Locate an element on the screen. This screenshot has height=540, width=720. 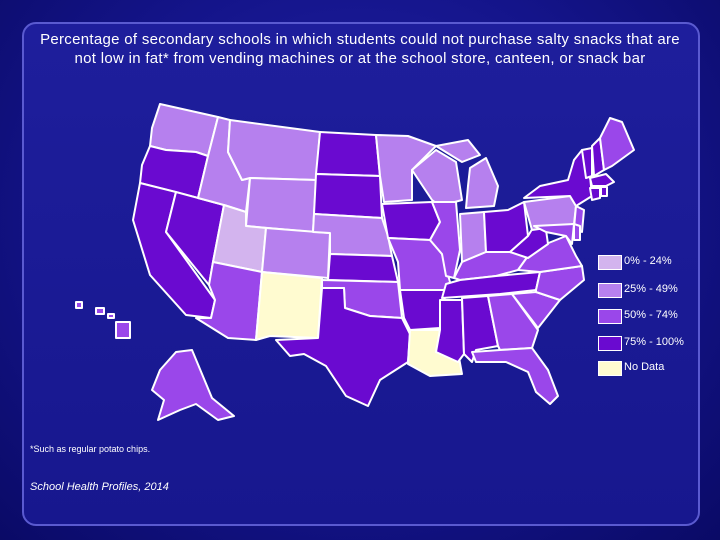
state-MT is located at coordinates (274, 150).